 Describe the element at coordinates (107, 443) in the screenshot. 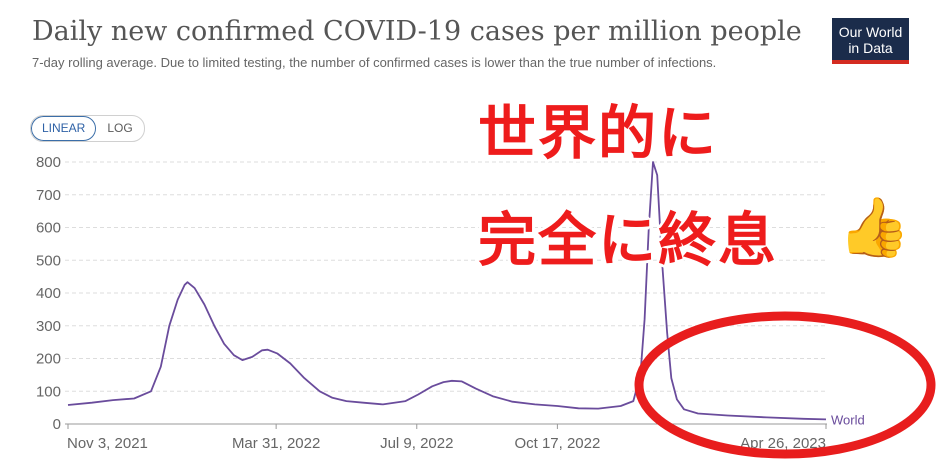

I see `x-tick-label: Nov 3, 2021` at that location.